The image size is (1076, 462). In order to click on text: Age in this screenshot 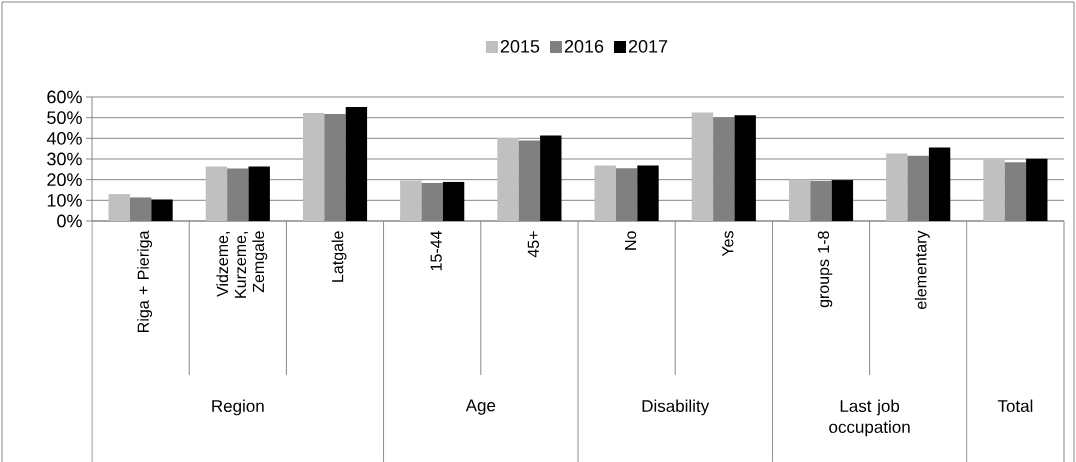, I will do `click(480, 407)`.